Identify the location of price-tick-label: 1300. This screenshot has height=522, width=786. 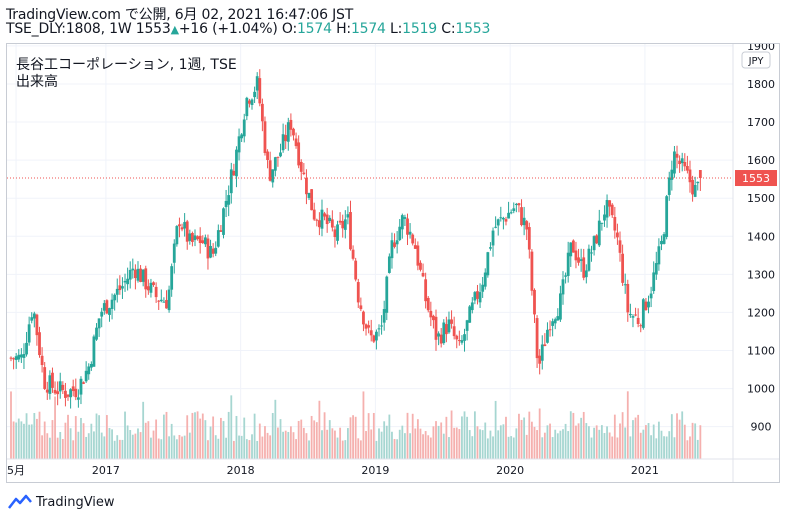
(761, 274).